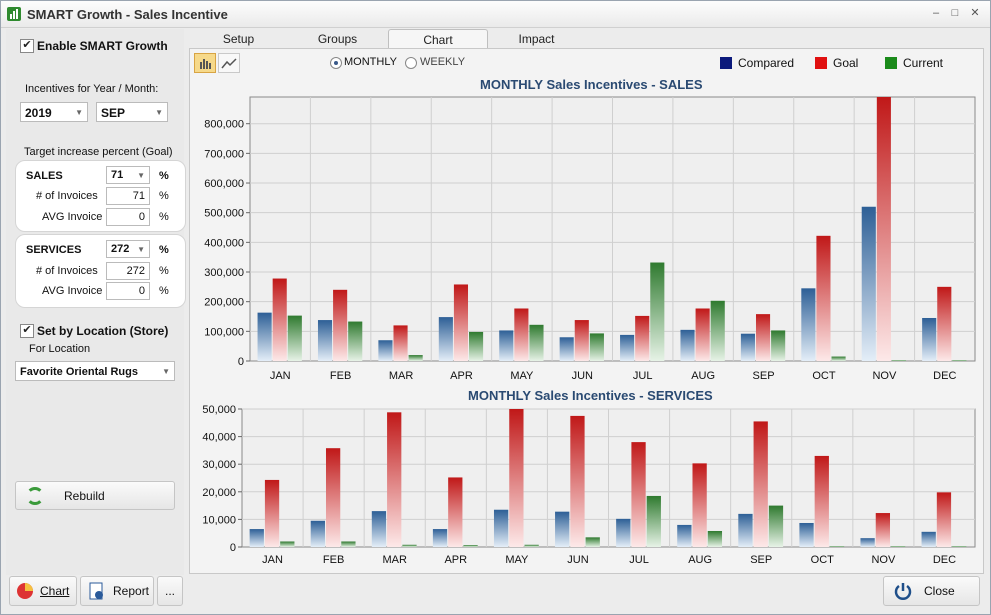 The width and height of the screenshot is (991, 615). Describe the element at coordinates (117, 175) in the screenshot. I see `sales-goal-value: 71` at that location.